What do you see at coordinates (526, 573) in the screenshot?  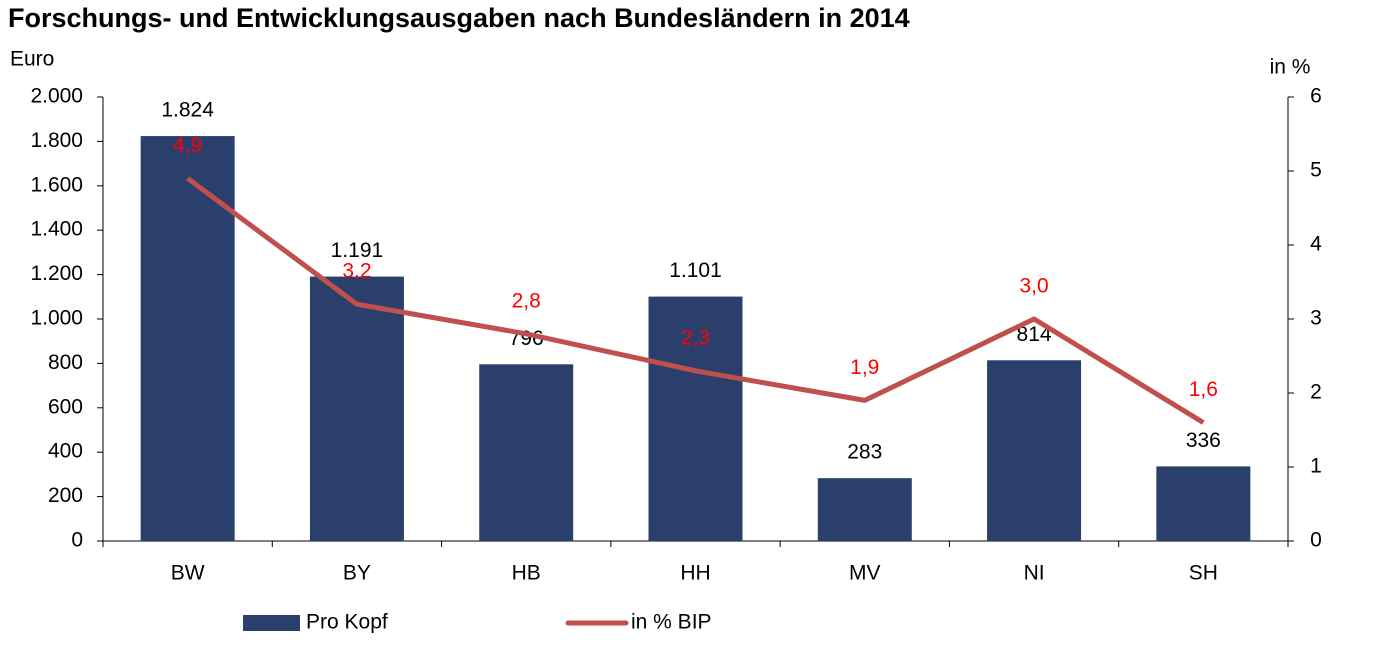 I see `x-tick-label: HB` at bounding box center [526, 573].